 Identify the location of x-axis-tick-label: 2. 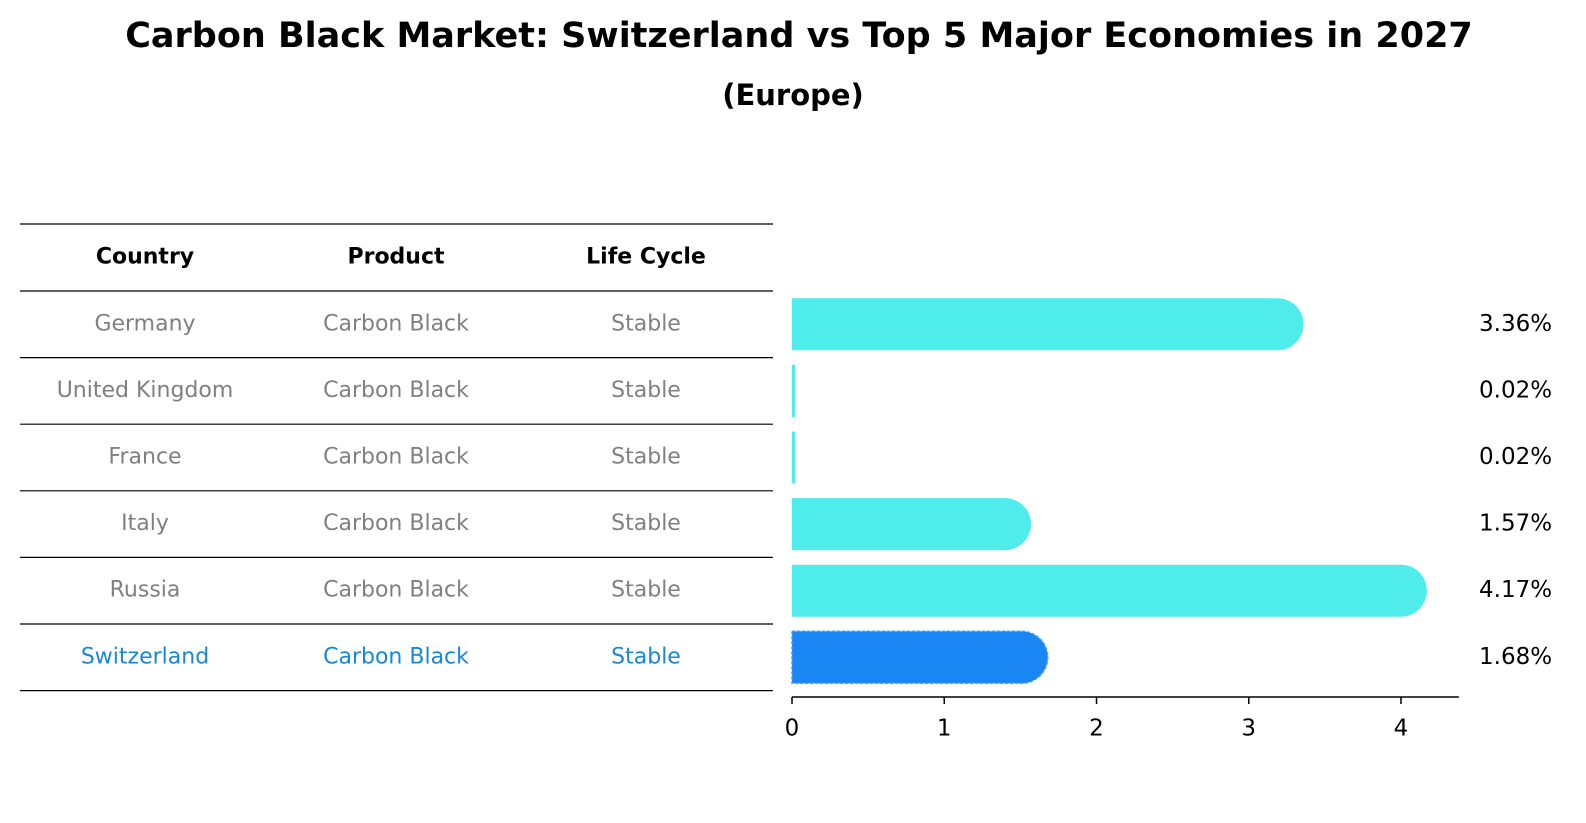
(1096, 729).